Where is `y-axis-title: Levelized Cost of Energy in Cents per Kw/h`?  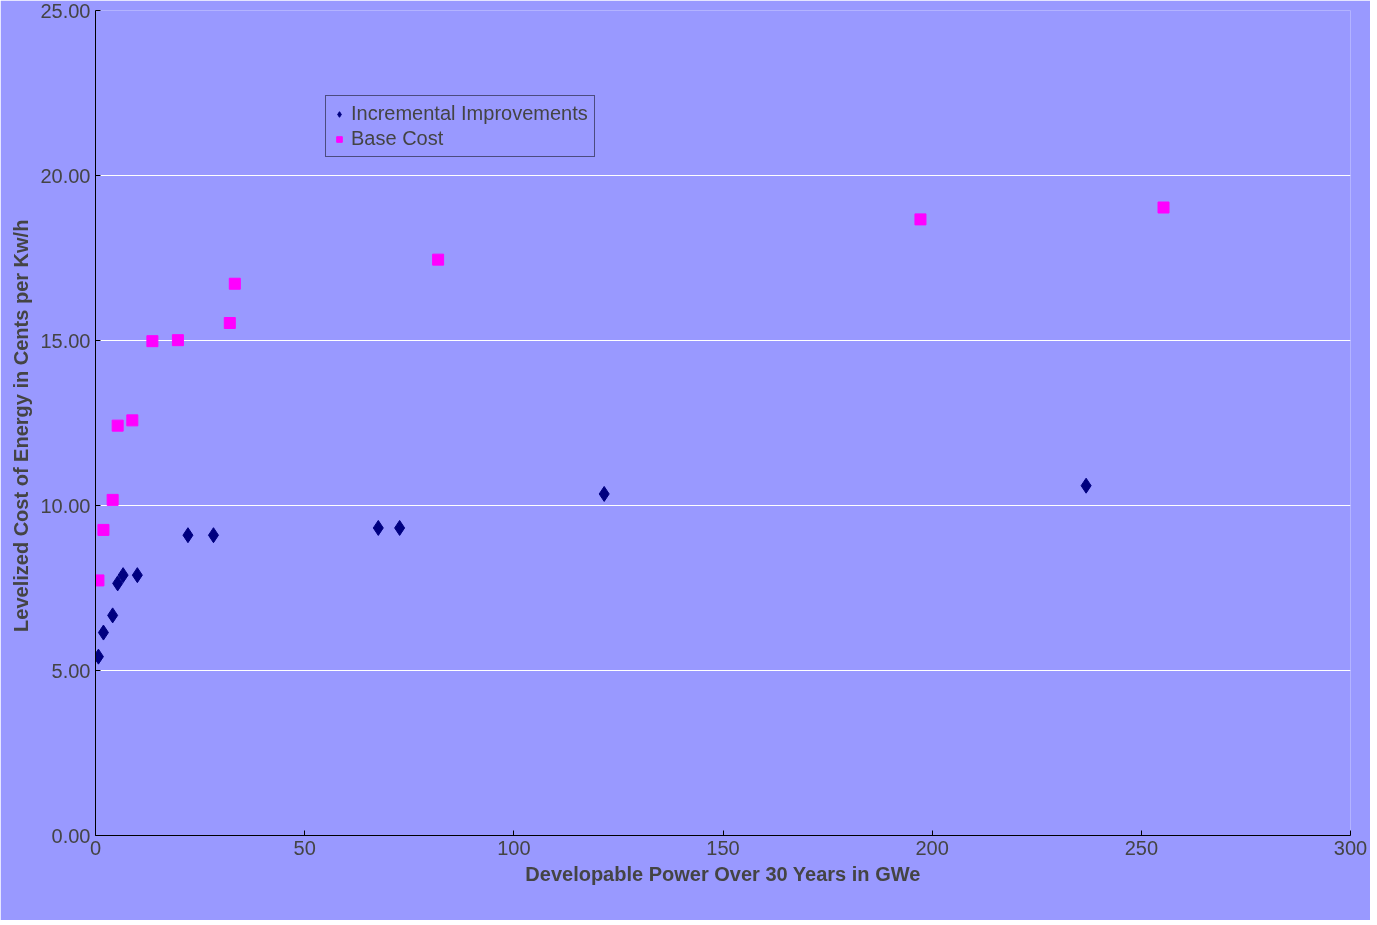
y-axis-title: Levelized Cost of Energy in Cents per Kw/h is located at coordinates (21, 425).